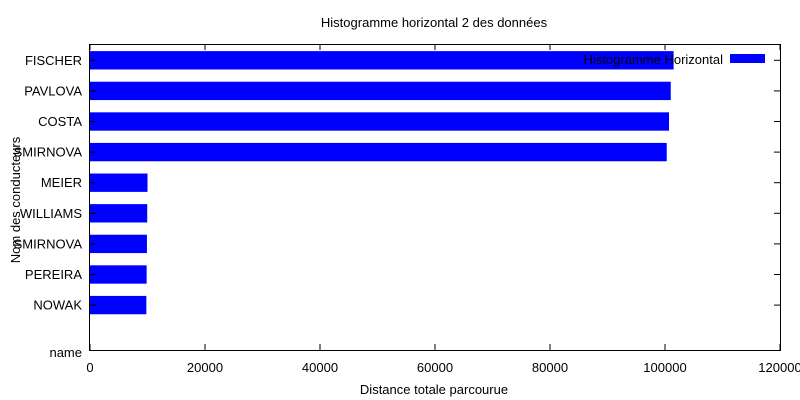 This screenshot has width=800, height=400. Describe the element at coordinates (65, 352) in the screenshot. I see `y-axis-header: name` at that location.